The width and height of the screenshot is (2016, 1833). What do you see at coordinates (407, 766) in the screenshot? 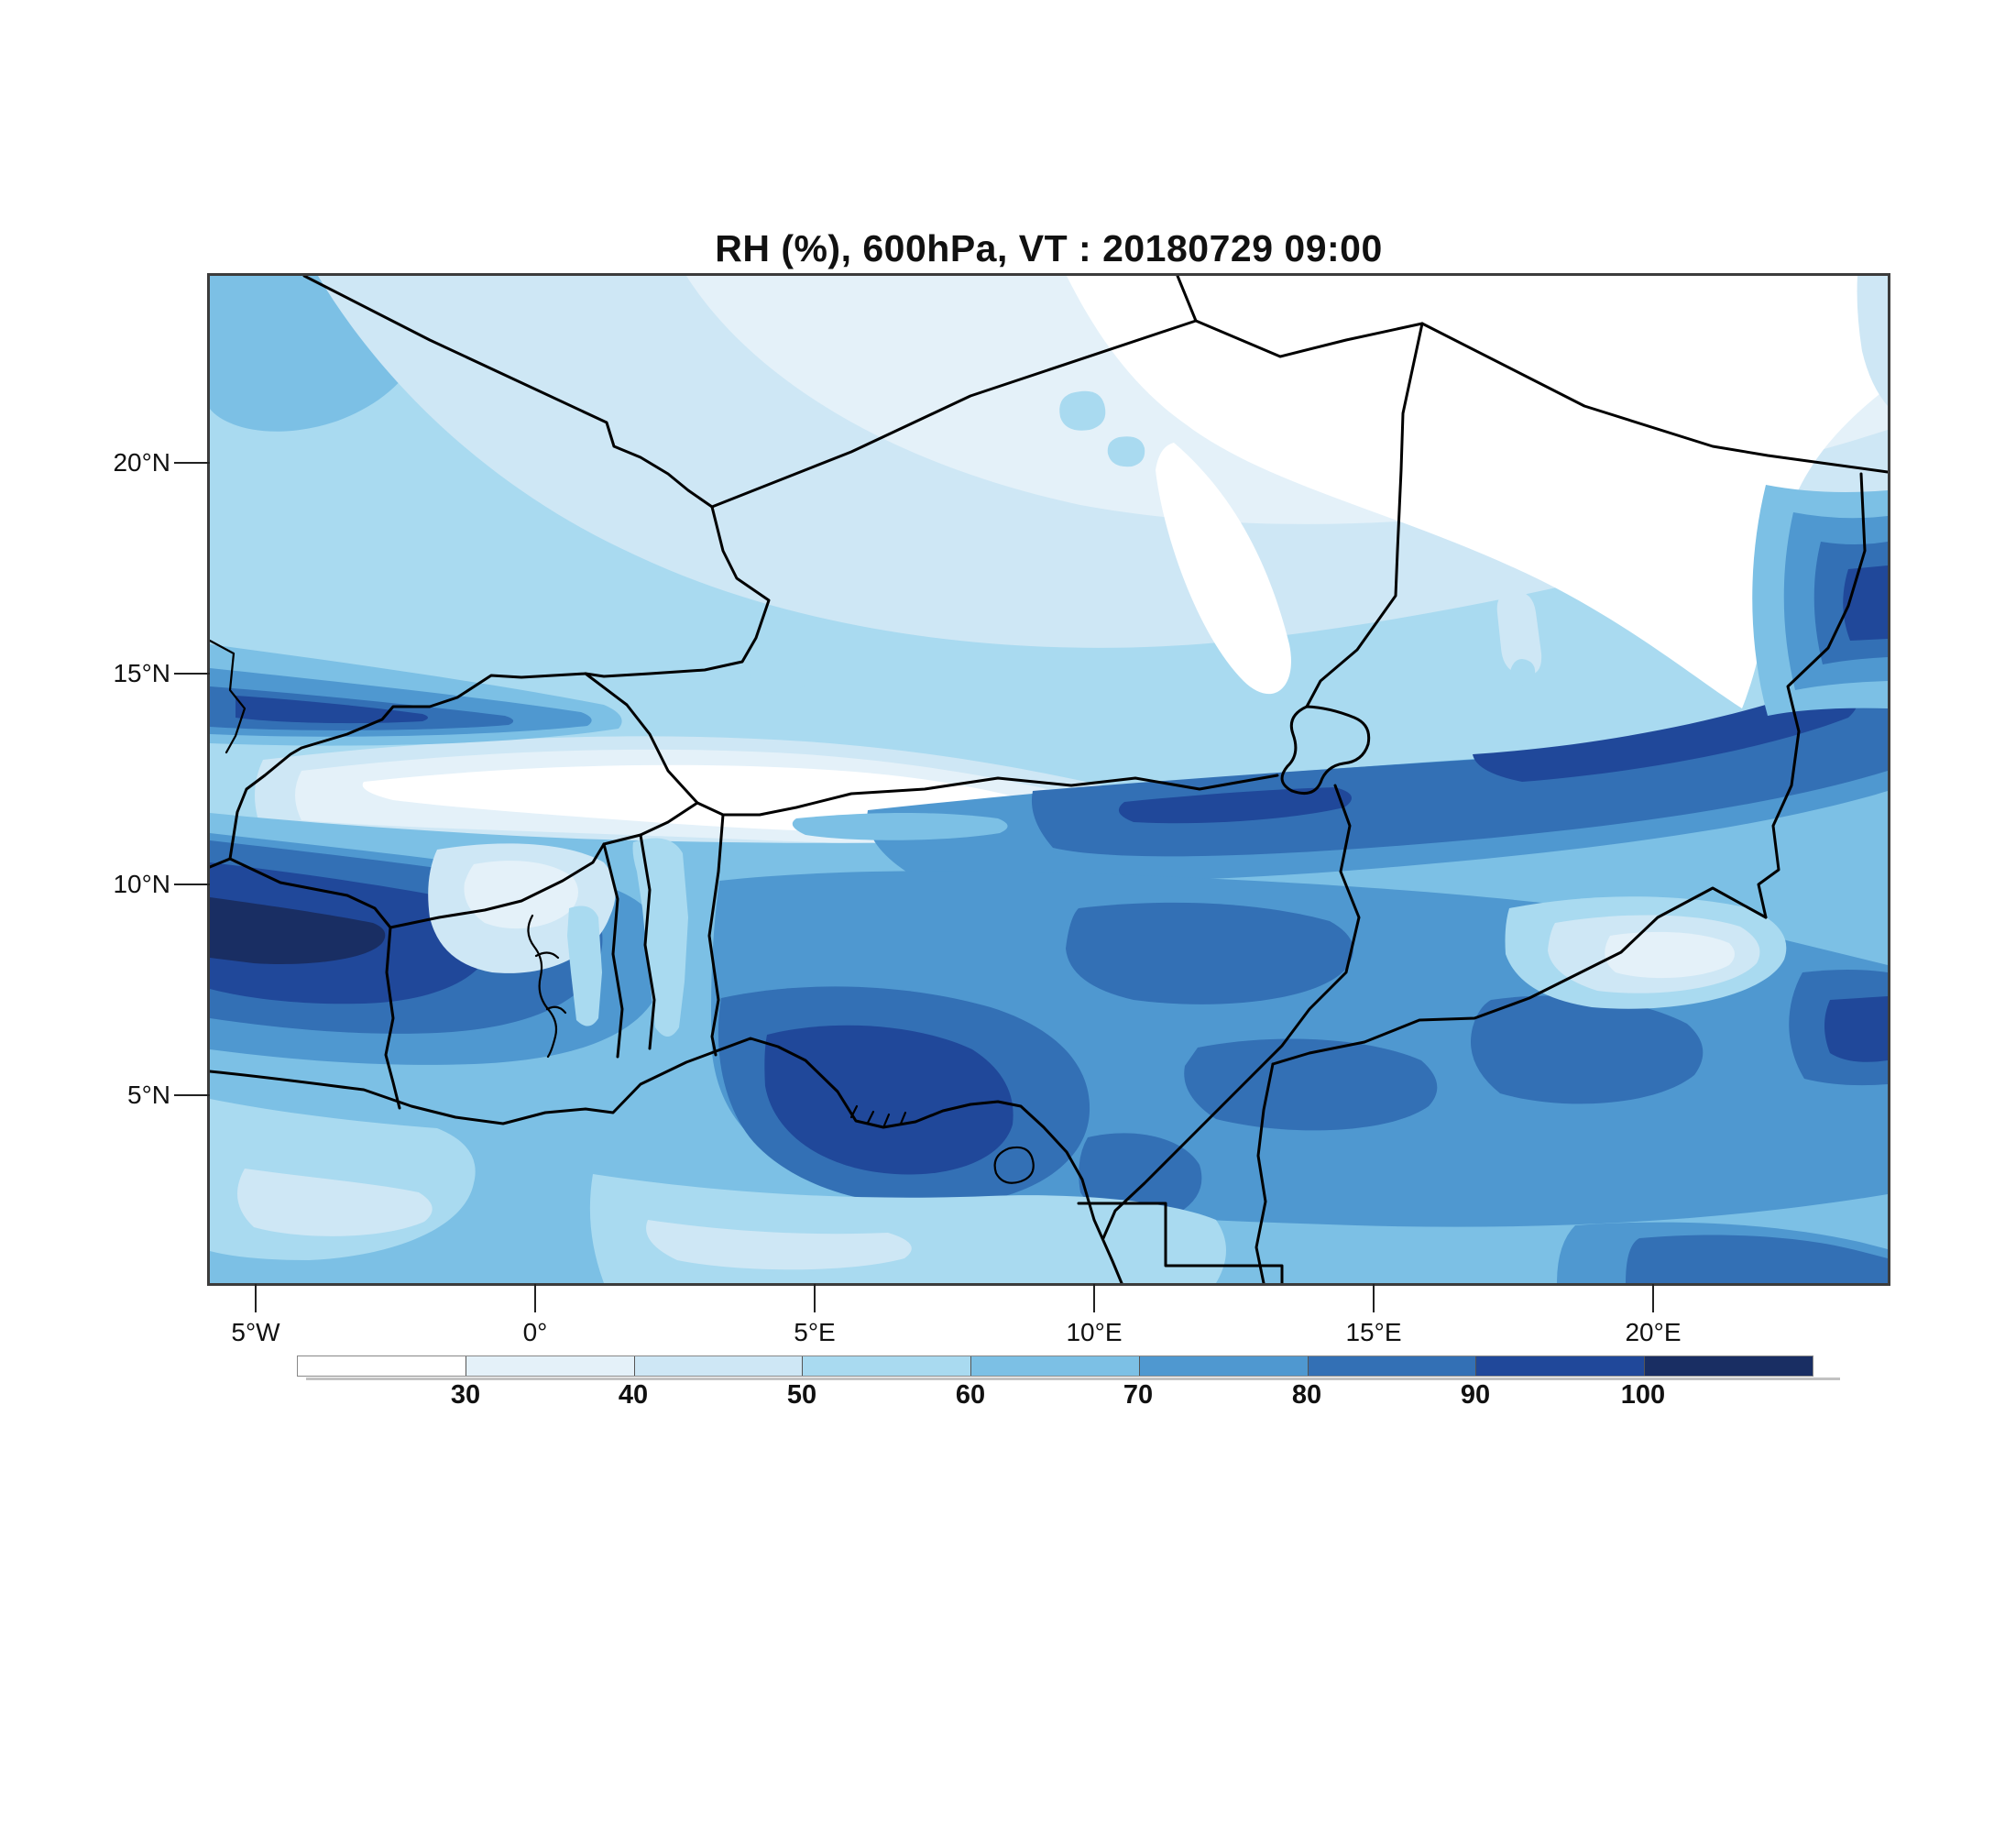
I see `border-mali-burkina` at bounding box center [407, 766].